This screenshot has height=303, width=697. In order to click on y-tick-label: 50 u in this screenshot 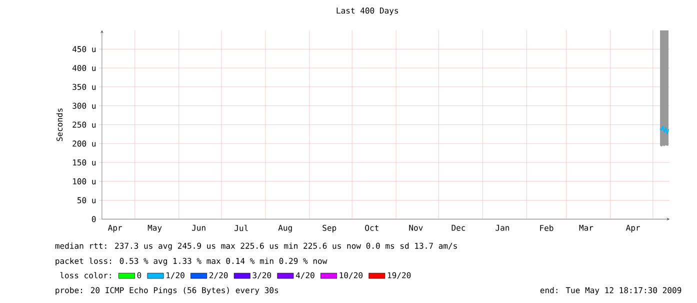, I will do `click(86, 200)`.